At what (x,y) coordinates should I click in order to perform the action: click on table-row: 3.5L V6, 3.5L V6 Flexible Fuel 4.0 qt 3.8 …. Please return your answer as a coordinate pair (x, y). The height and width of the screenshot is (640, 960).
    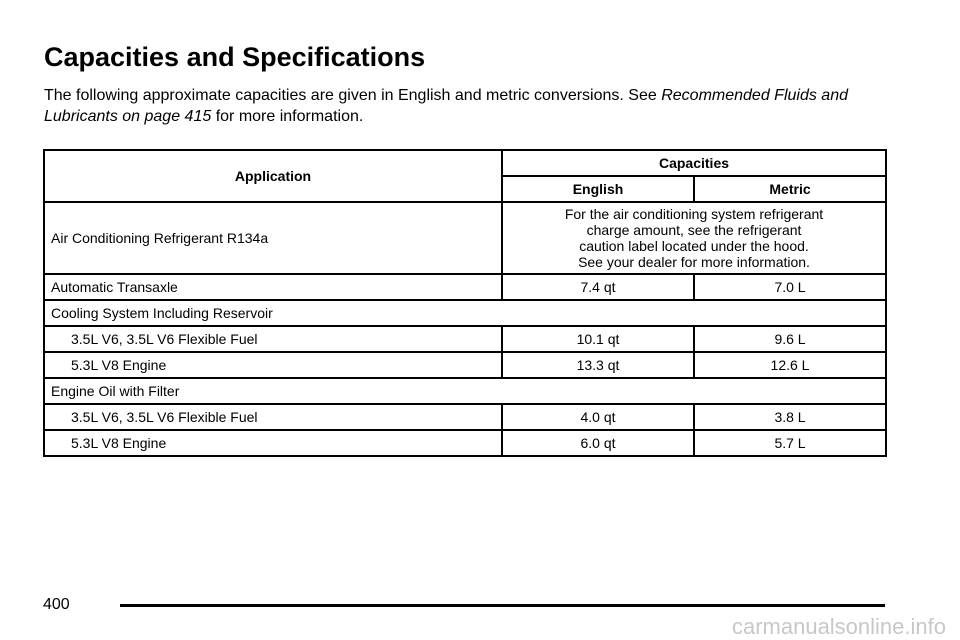
    Looking at the image, I should click on (465, 417).